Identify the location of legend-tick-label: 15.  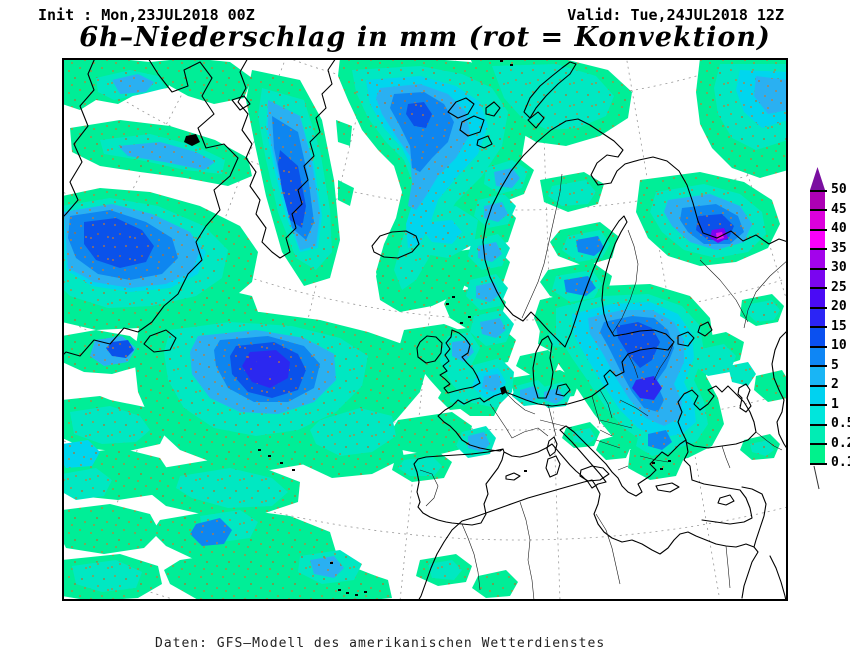
(839, 326).